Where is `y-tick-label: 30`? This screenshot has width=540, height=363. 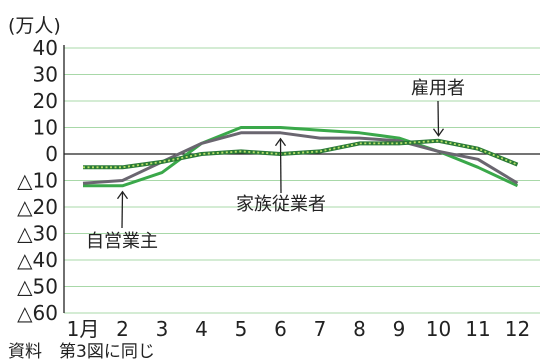 y-tick-label: 30 is located at coordinates (45, 75).